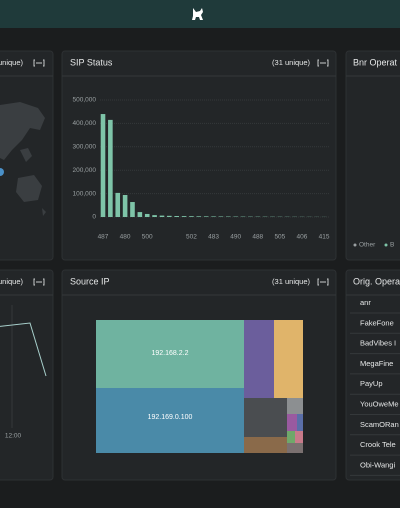 The height and width of the screenshot is (508, 400). I want to click on list-item: MegaFine, so click(376, 363).